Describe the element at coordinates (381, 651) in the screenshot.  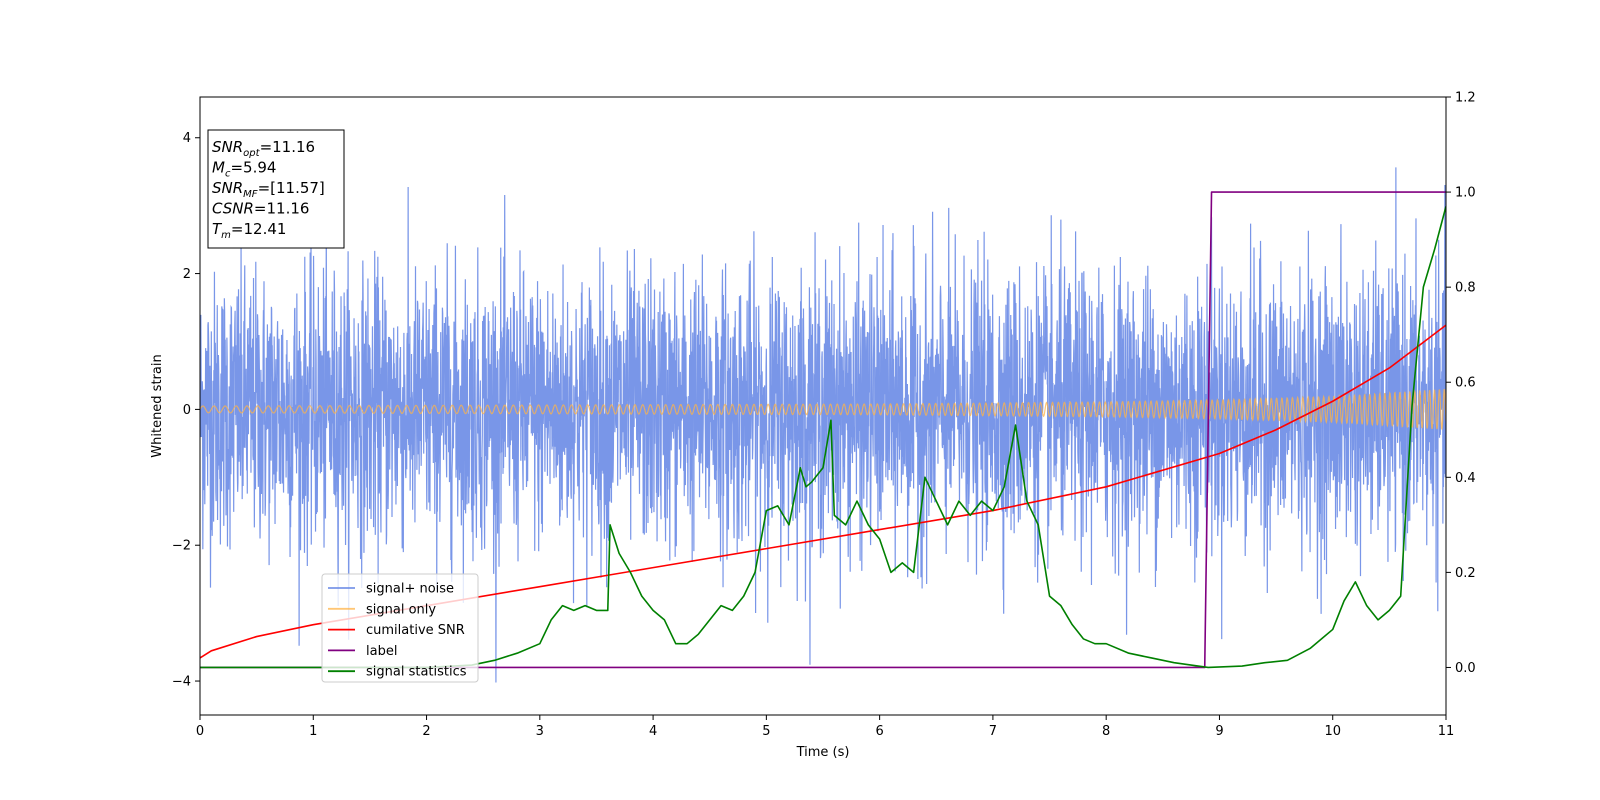
I see `legend-label: label` at that location.